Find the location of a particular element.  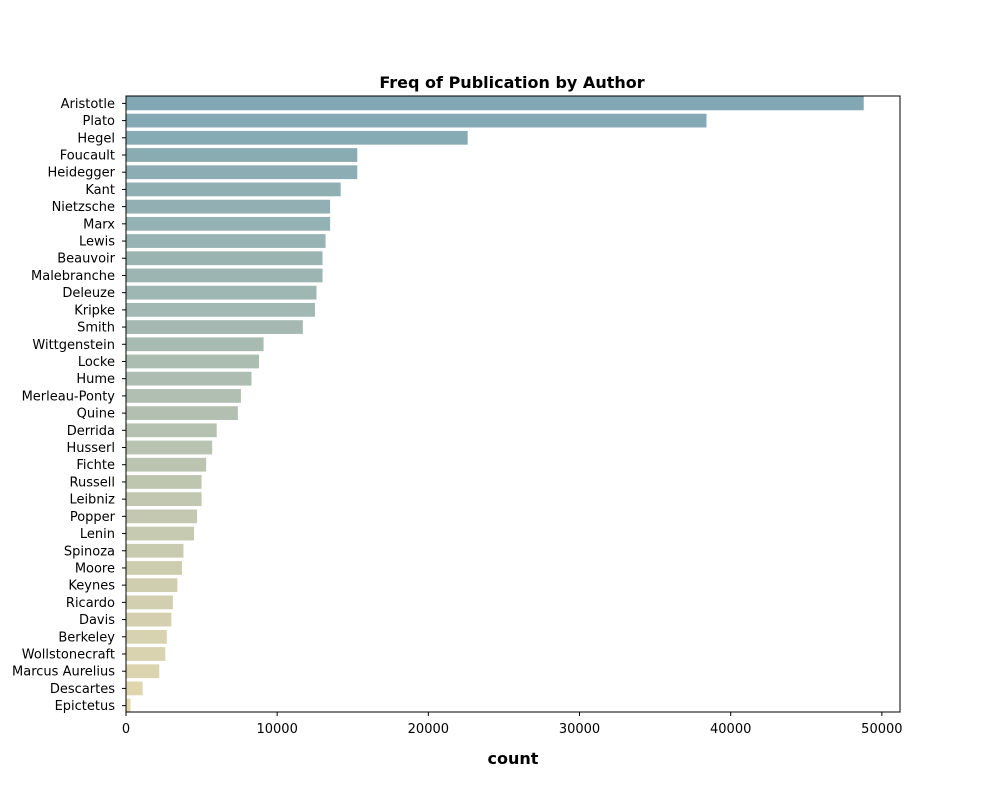

x-tick-label: 30000 is located at coordinates (579, 729).